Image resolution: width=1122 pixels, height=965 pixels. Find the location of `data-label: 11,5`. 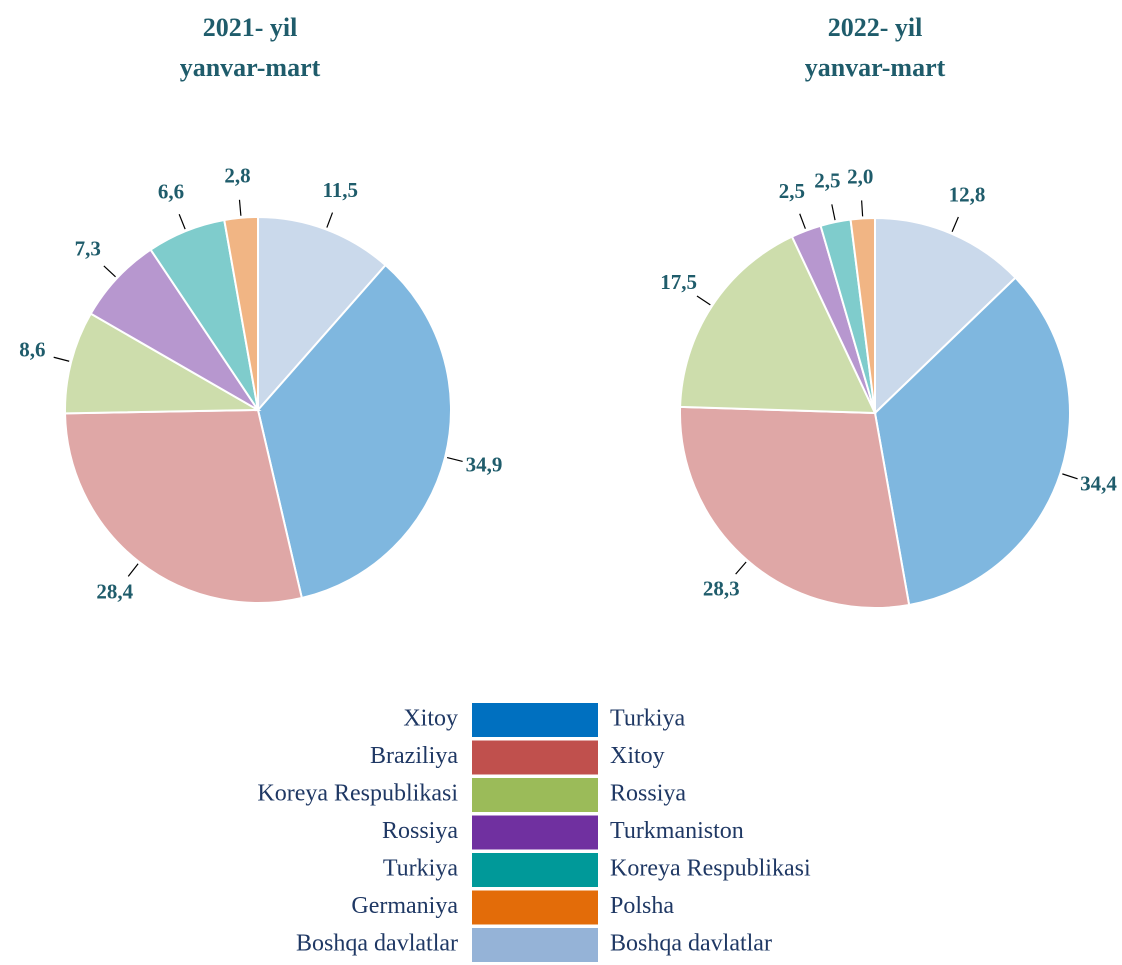

data-label: 11,5 is located at coordinates (340, 190).